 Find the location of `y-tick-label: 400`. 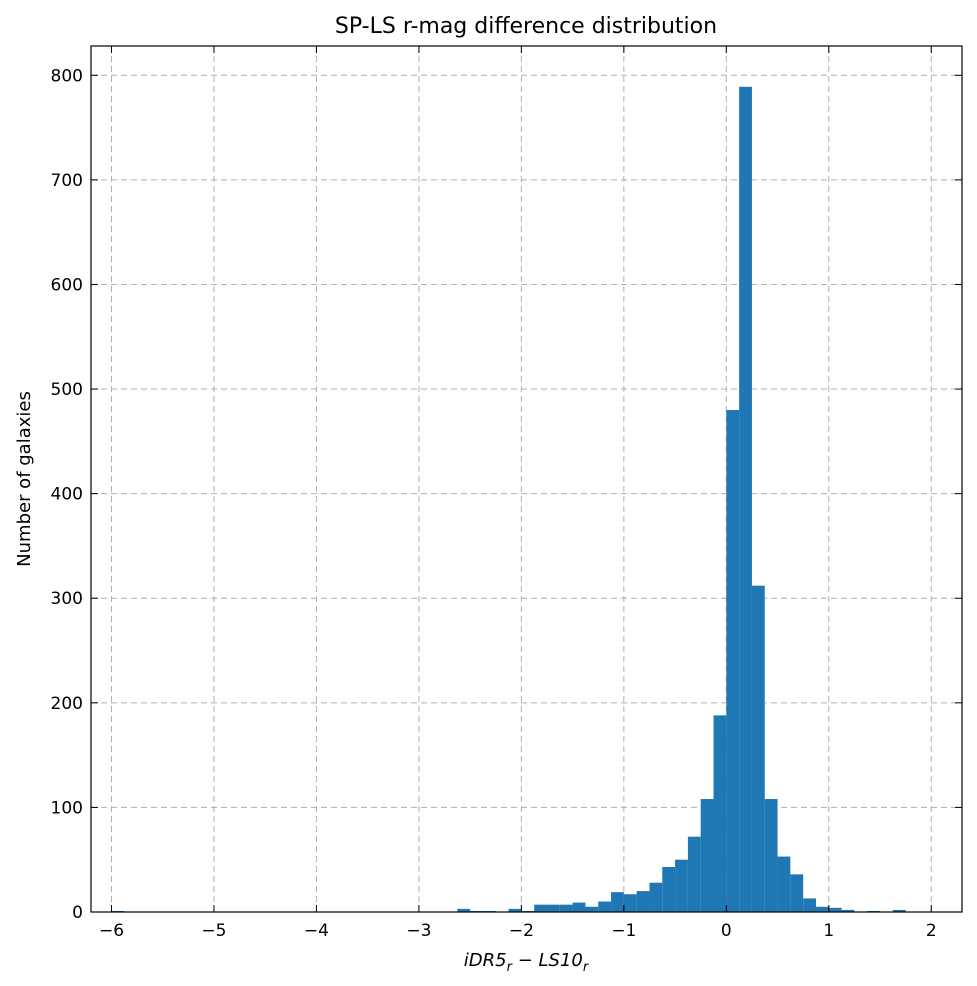

y-tick-label: 400 is located at coordinates (67, 495).